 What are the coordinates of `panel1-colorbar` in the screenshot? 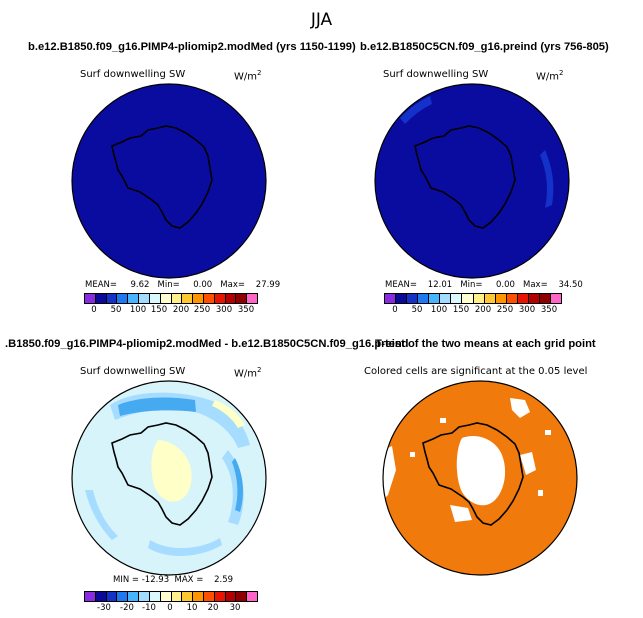 It's located at (171, 298).